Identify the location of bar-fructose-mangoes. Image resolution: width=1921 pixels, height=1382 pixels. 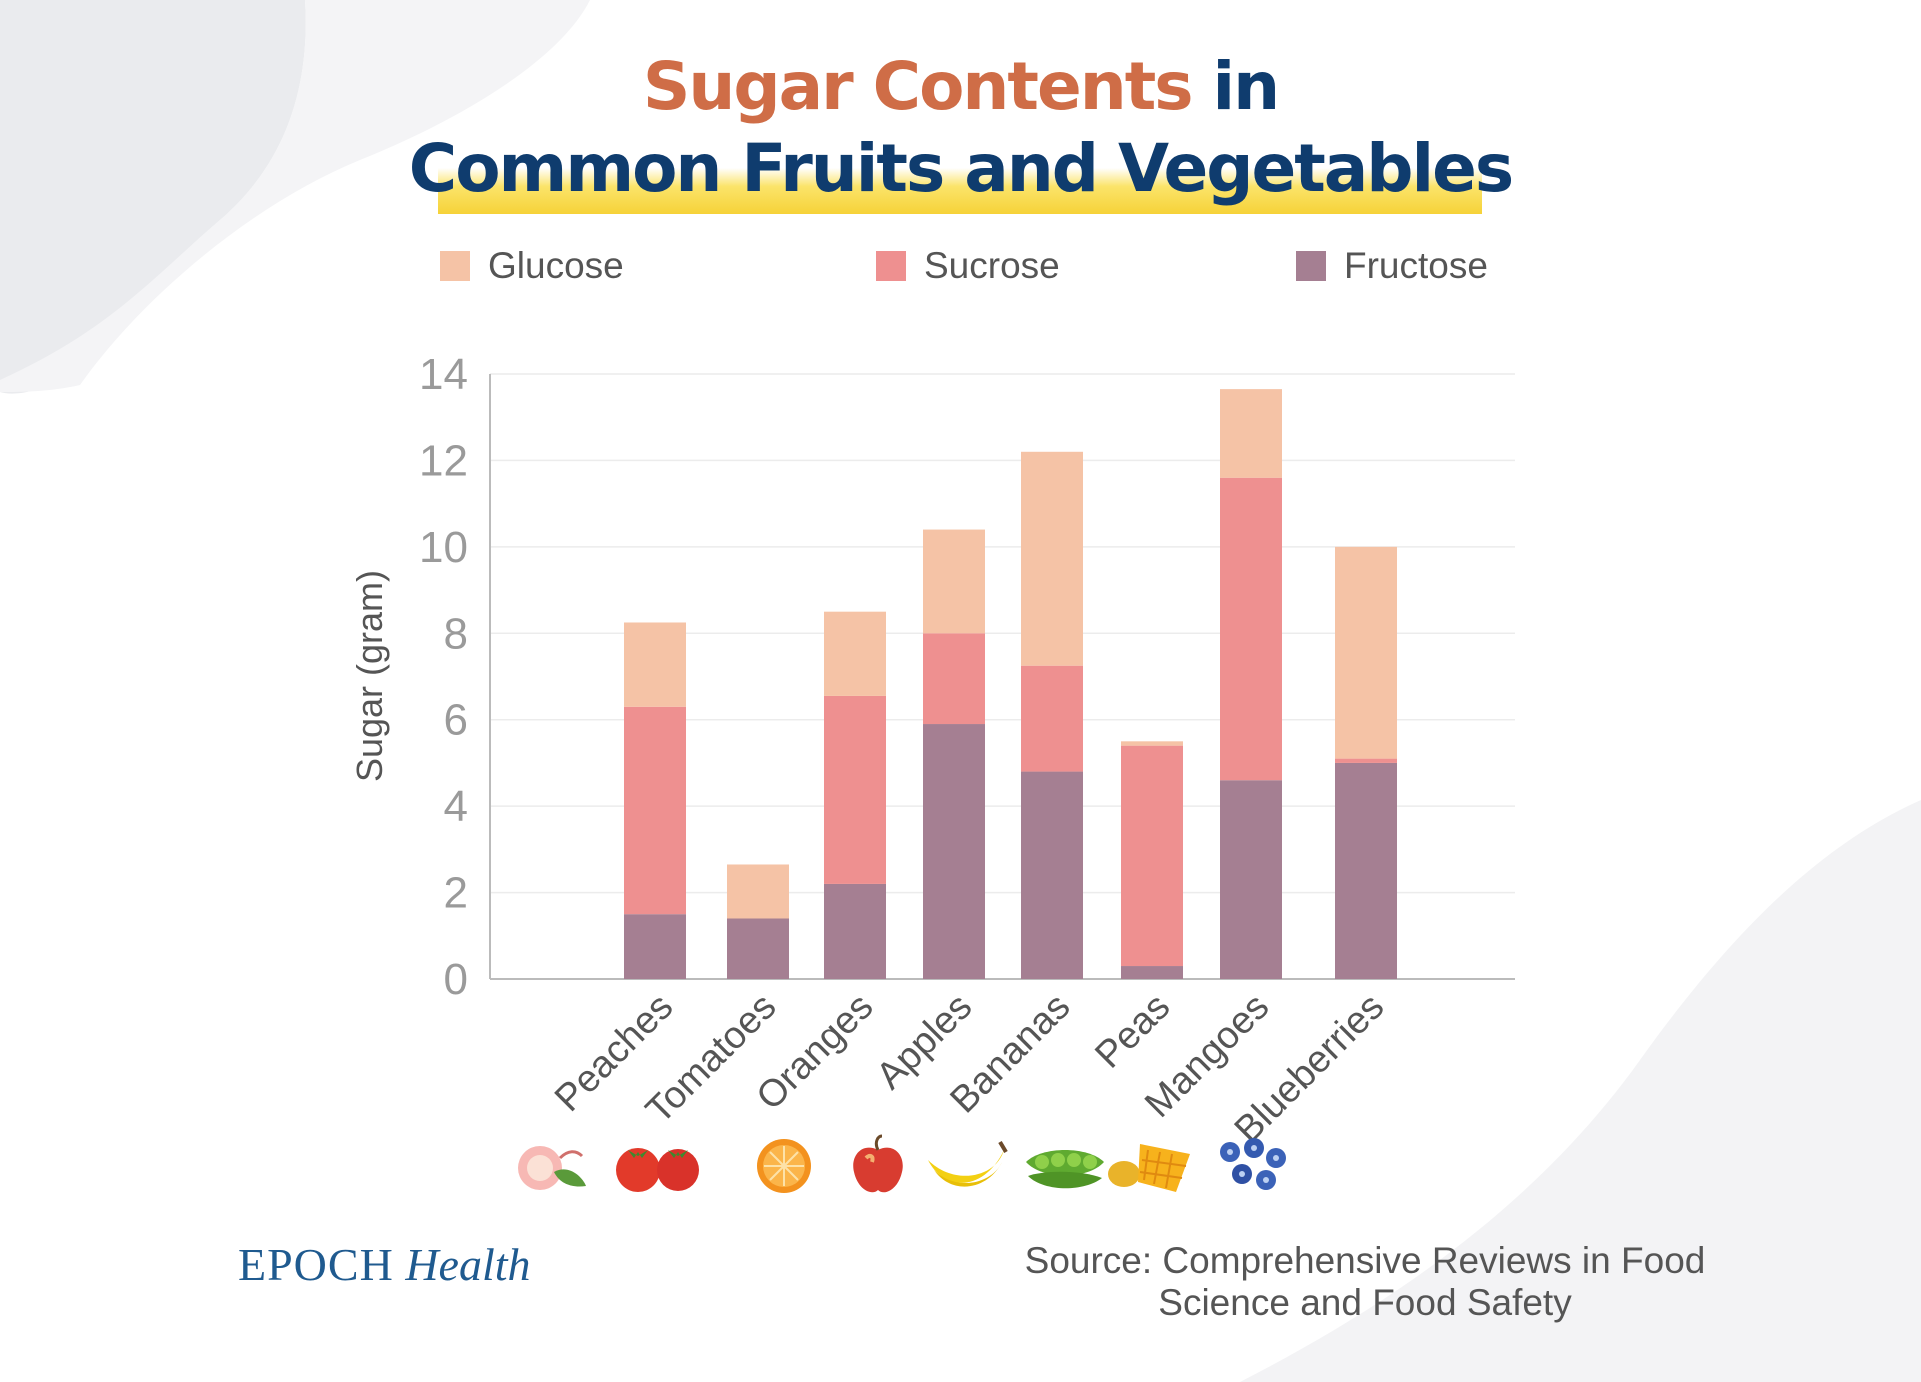
(1251, 879).